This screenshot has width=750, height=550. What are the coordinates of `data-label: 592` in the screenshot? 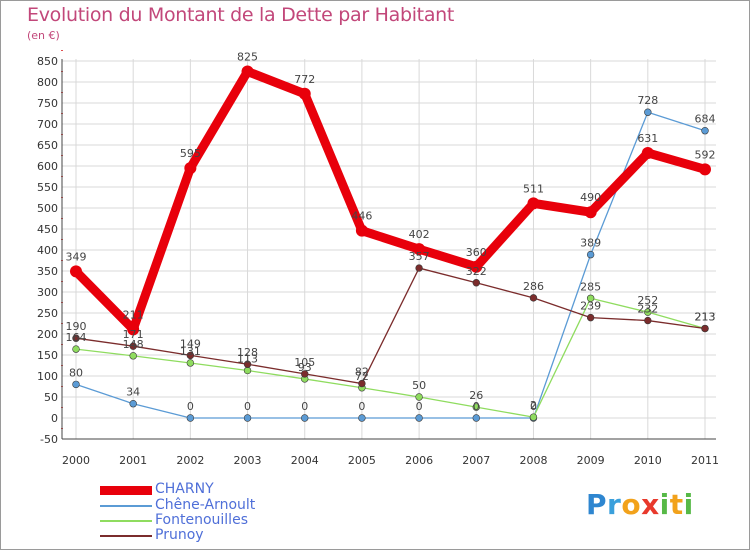 It's located at (705, 154).